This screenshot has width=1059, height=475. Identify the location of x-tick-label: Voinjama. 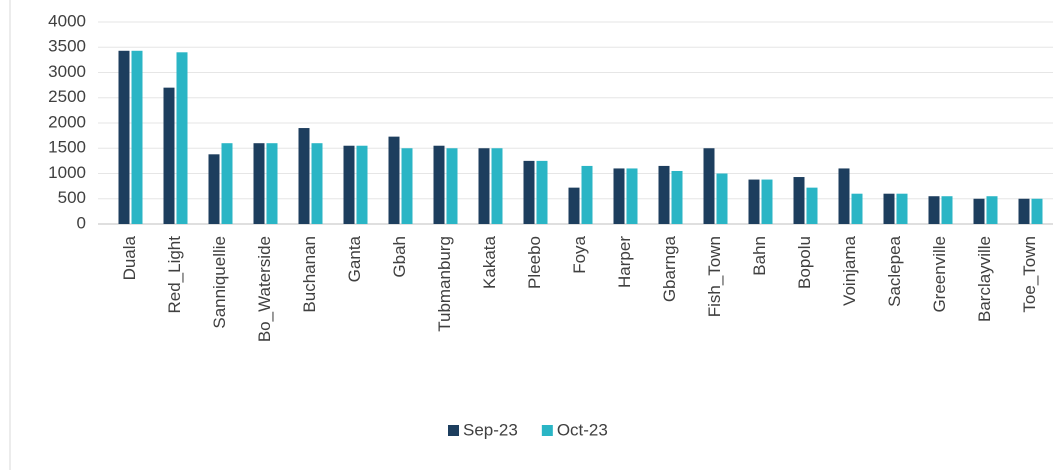
(849, 270).